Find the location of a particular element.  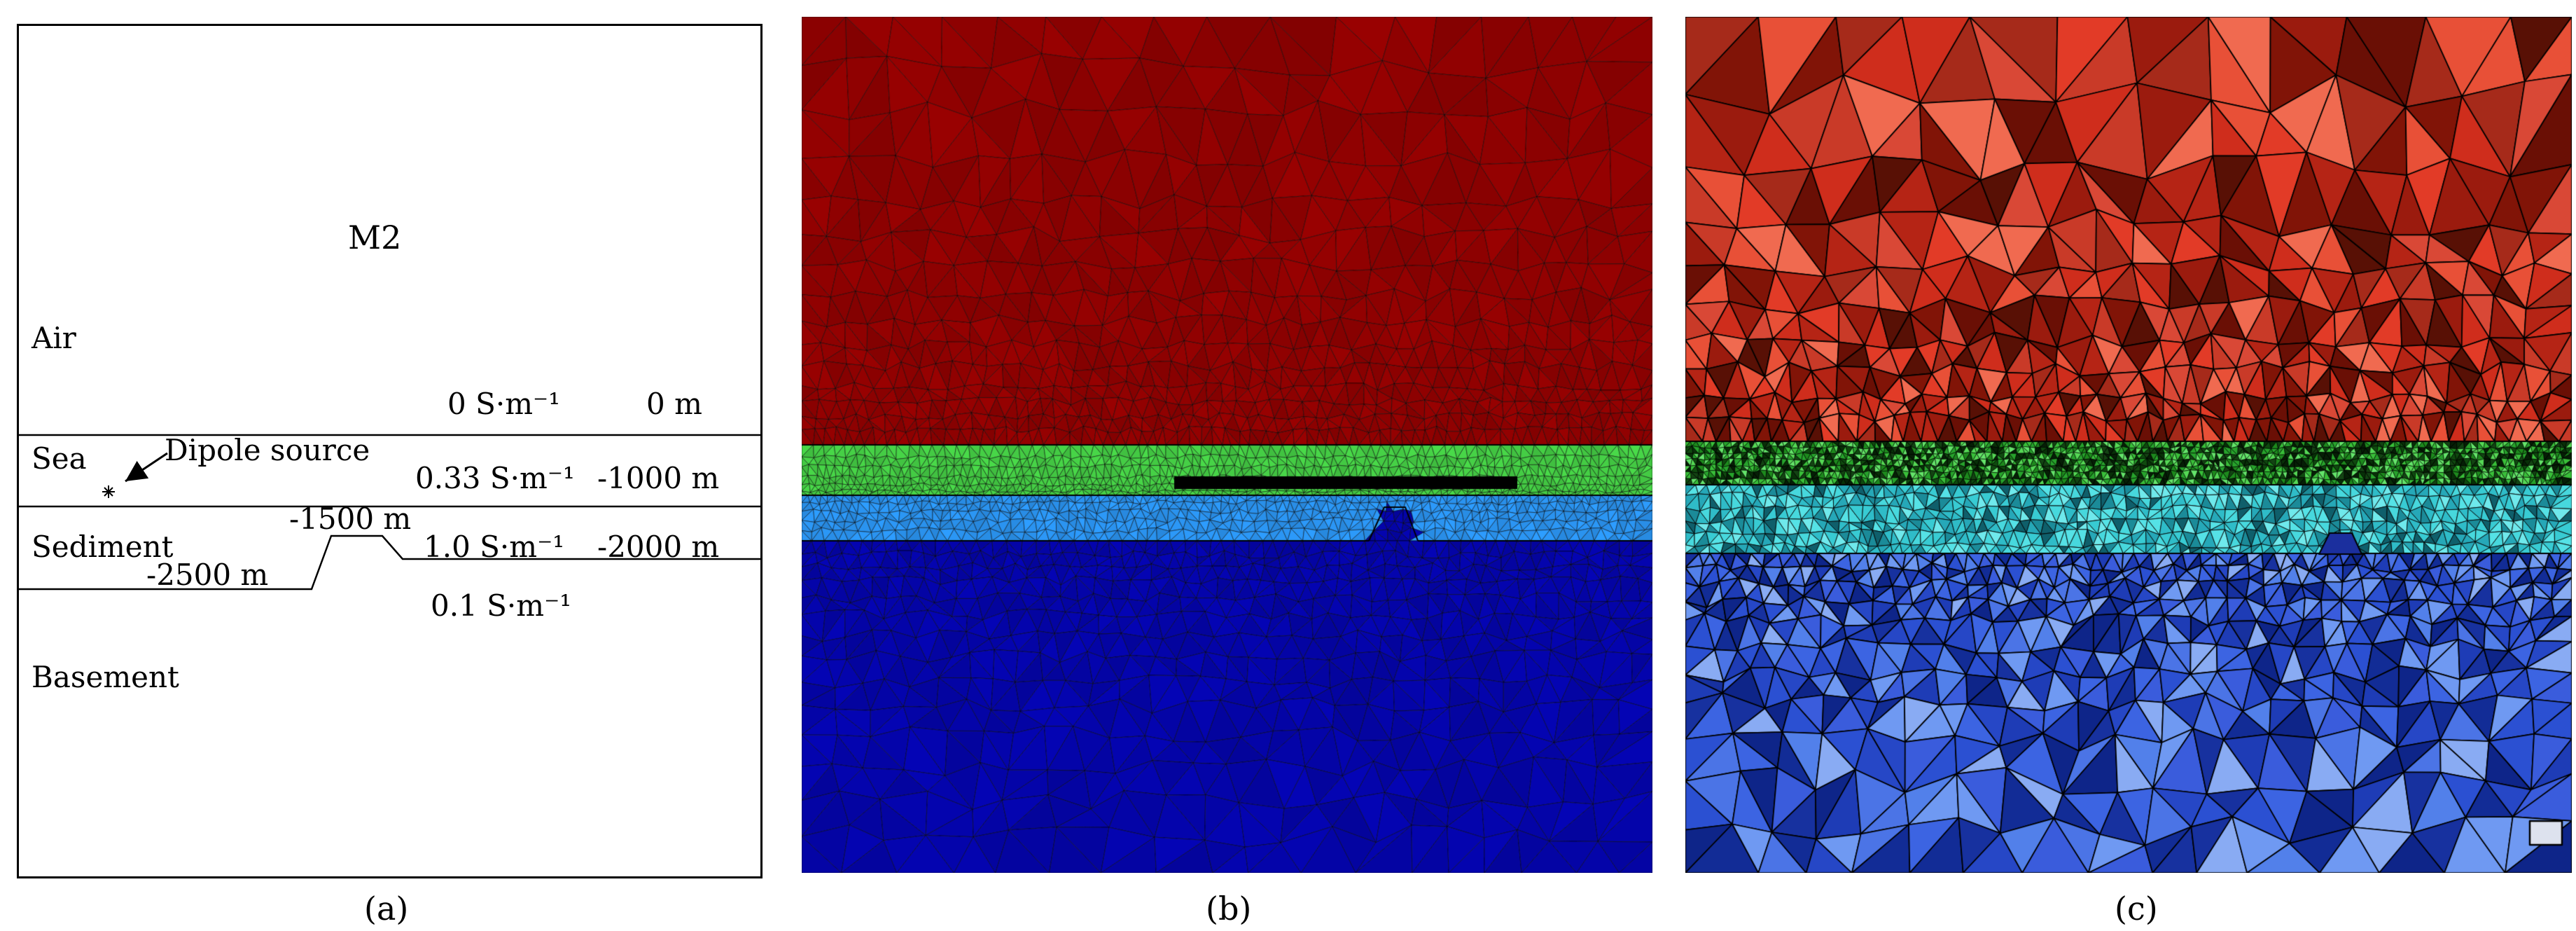

layer-label-sea: Sea is located at coordinates (59, 458).